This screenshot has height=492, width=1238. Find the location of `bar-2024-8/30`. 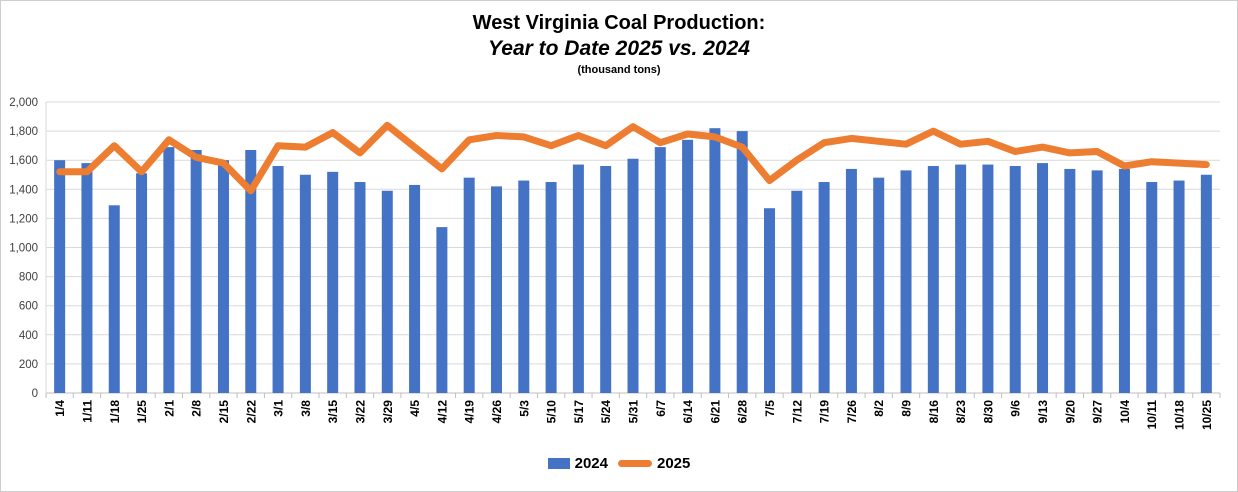

bar-2024-8/30 is located at coordinates (988, 278).